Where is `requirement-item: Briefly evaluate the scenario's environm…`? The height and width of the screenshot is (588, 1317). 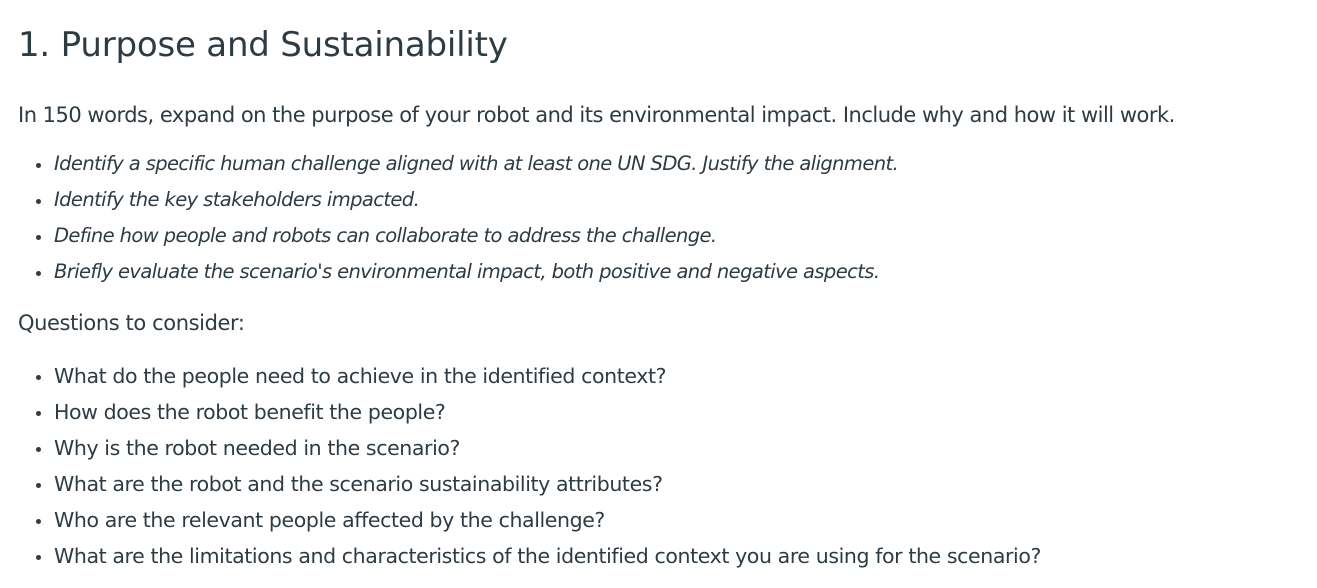
requirement-item: Briefly evaluate the scenario's environm… is located at coordinates (667, 272).